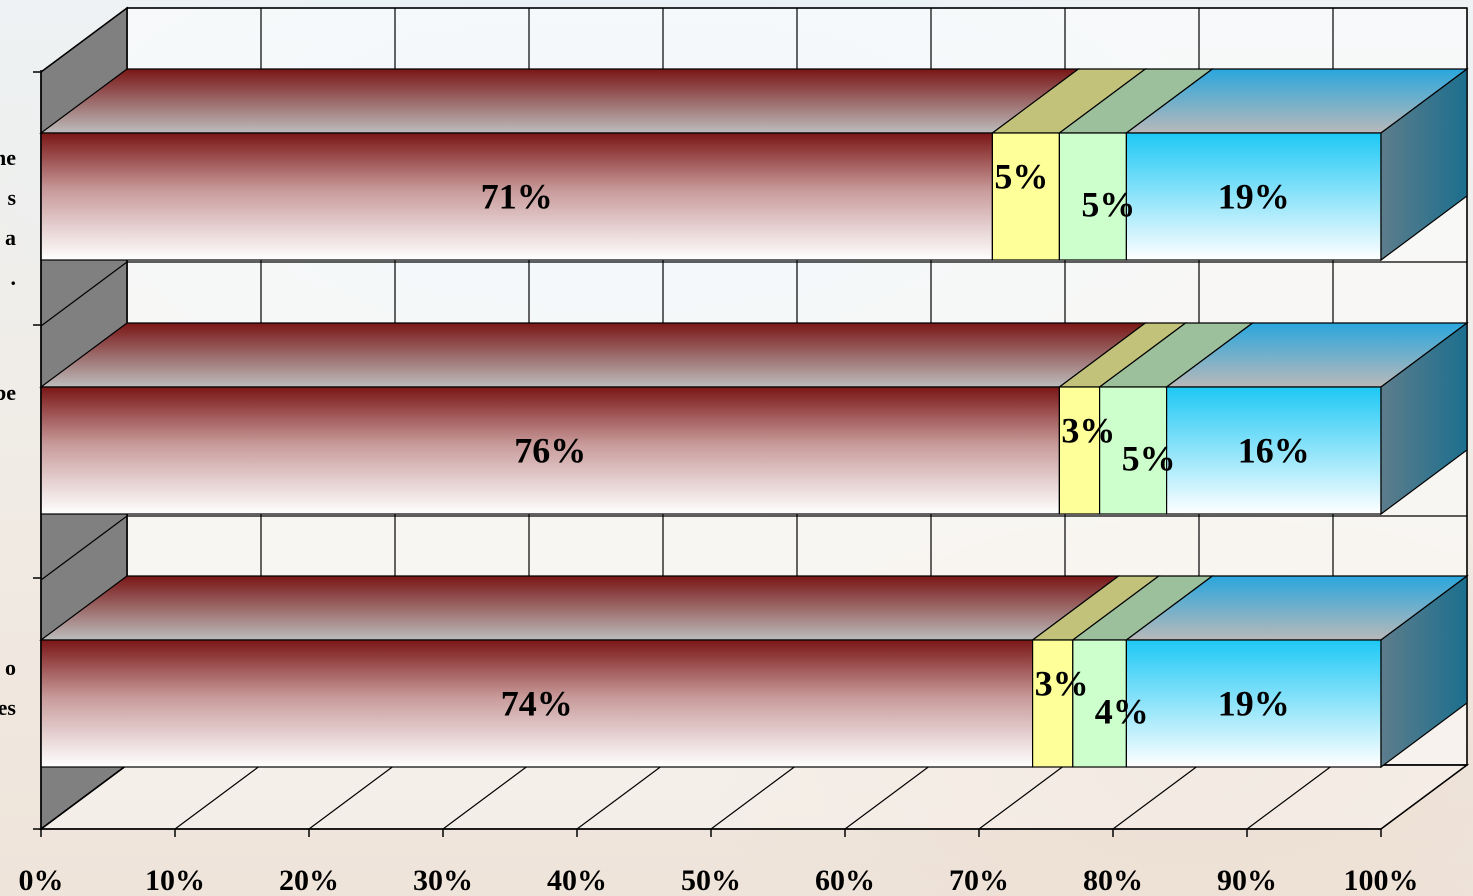 This screenshot has height=896, width=1473. What do you see at coordinates (1122, 712) in the screenshot?
I see `data-label-2-2: 4%` at bounding box center [1122, 712].